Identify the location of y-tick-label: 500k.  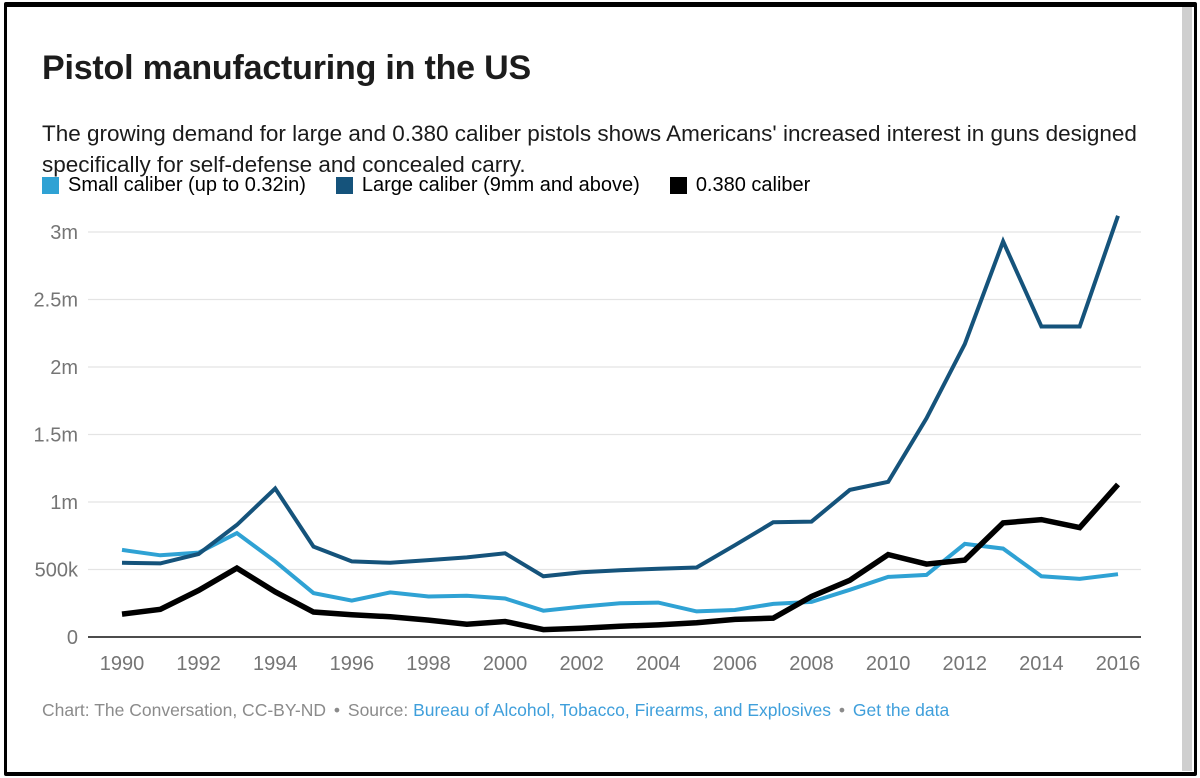
(57, 571).